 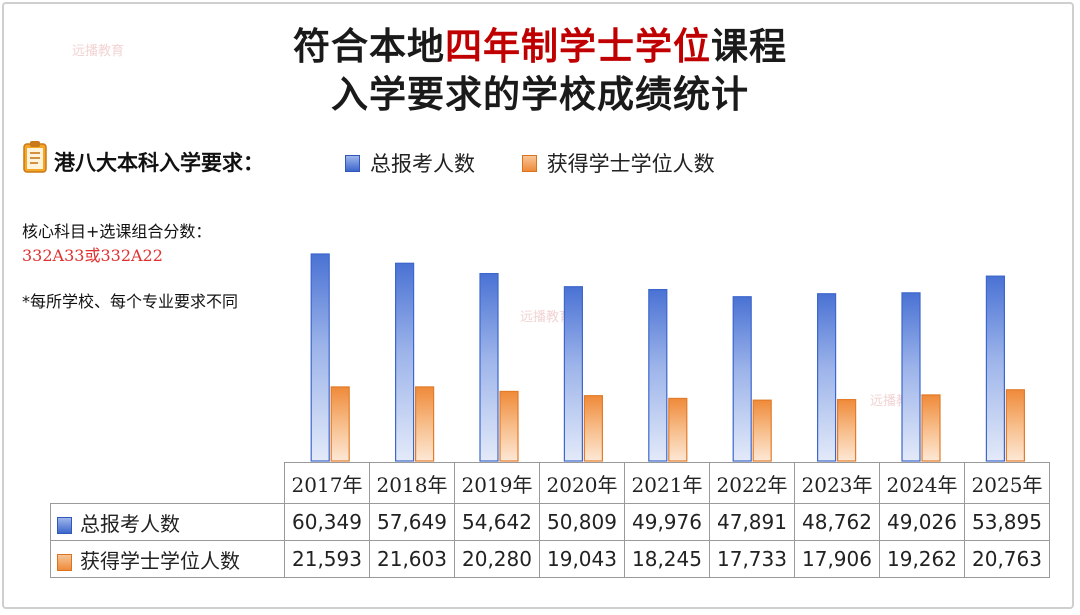 I want to click on data-label-total: 47,891, so click(x=752, y=522).